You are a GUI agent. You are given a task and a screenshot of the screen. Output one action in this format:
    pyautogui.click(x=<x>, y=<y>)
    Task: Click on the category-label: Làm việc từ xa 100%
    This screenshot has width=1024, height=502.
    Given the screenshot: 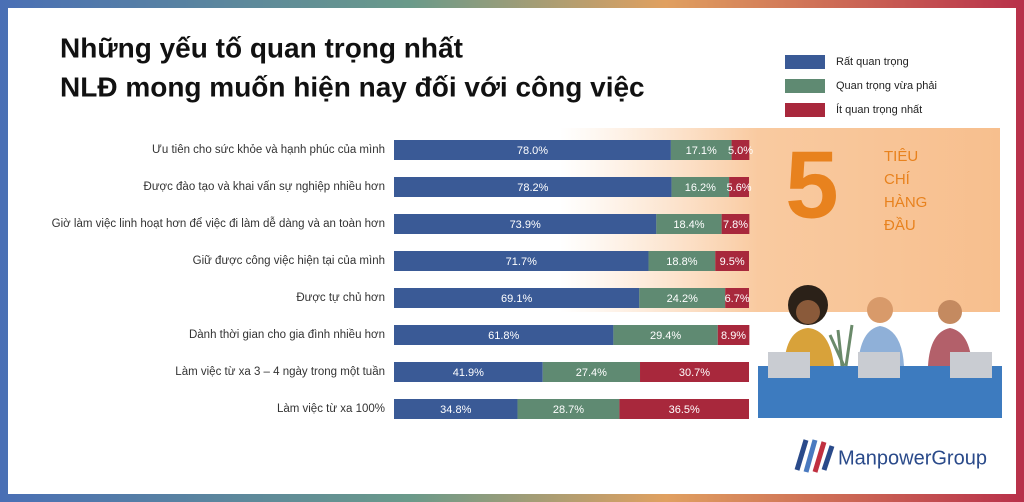 What is the action you would take?
    pyautogui.click(x=331, y=409)
    